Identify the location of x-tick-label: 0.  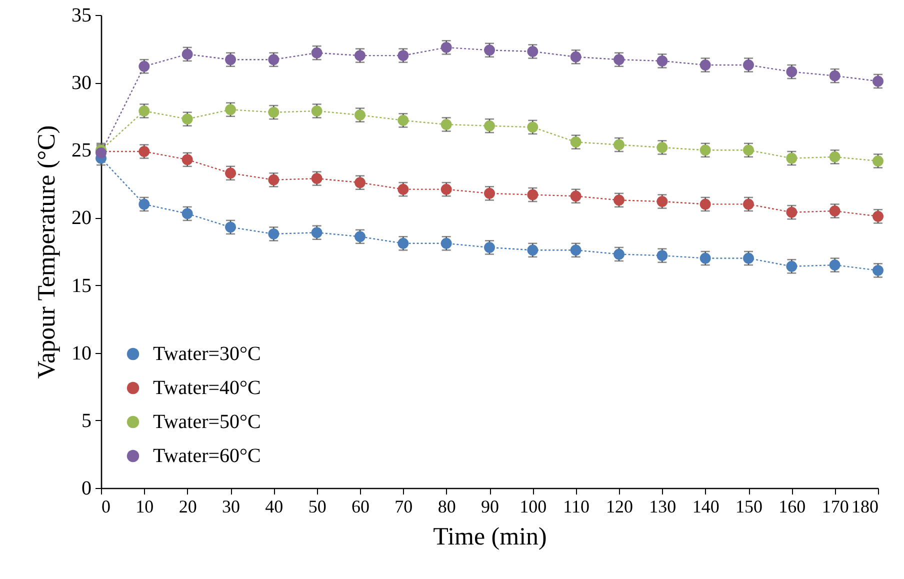
(106, 506).